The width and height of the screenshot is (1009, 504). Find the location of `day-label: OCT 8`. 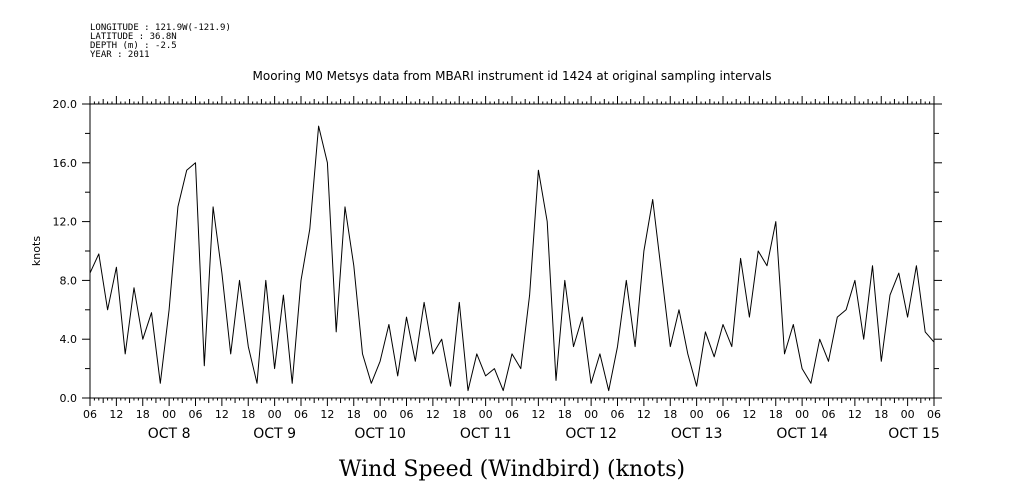

day-label: OCT 8 is located at coordinates (169, 434).